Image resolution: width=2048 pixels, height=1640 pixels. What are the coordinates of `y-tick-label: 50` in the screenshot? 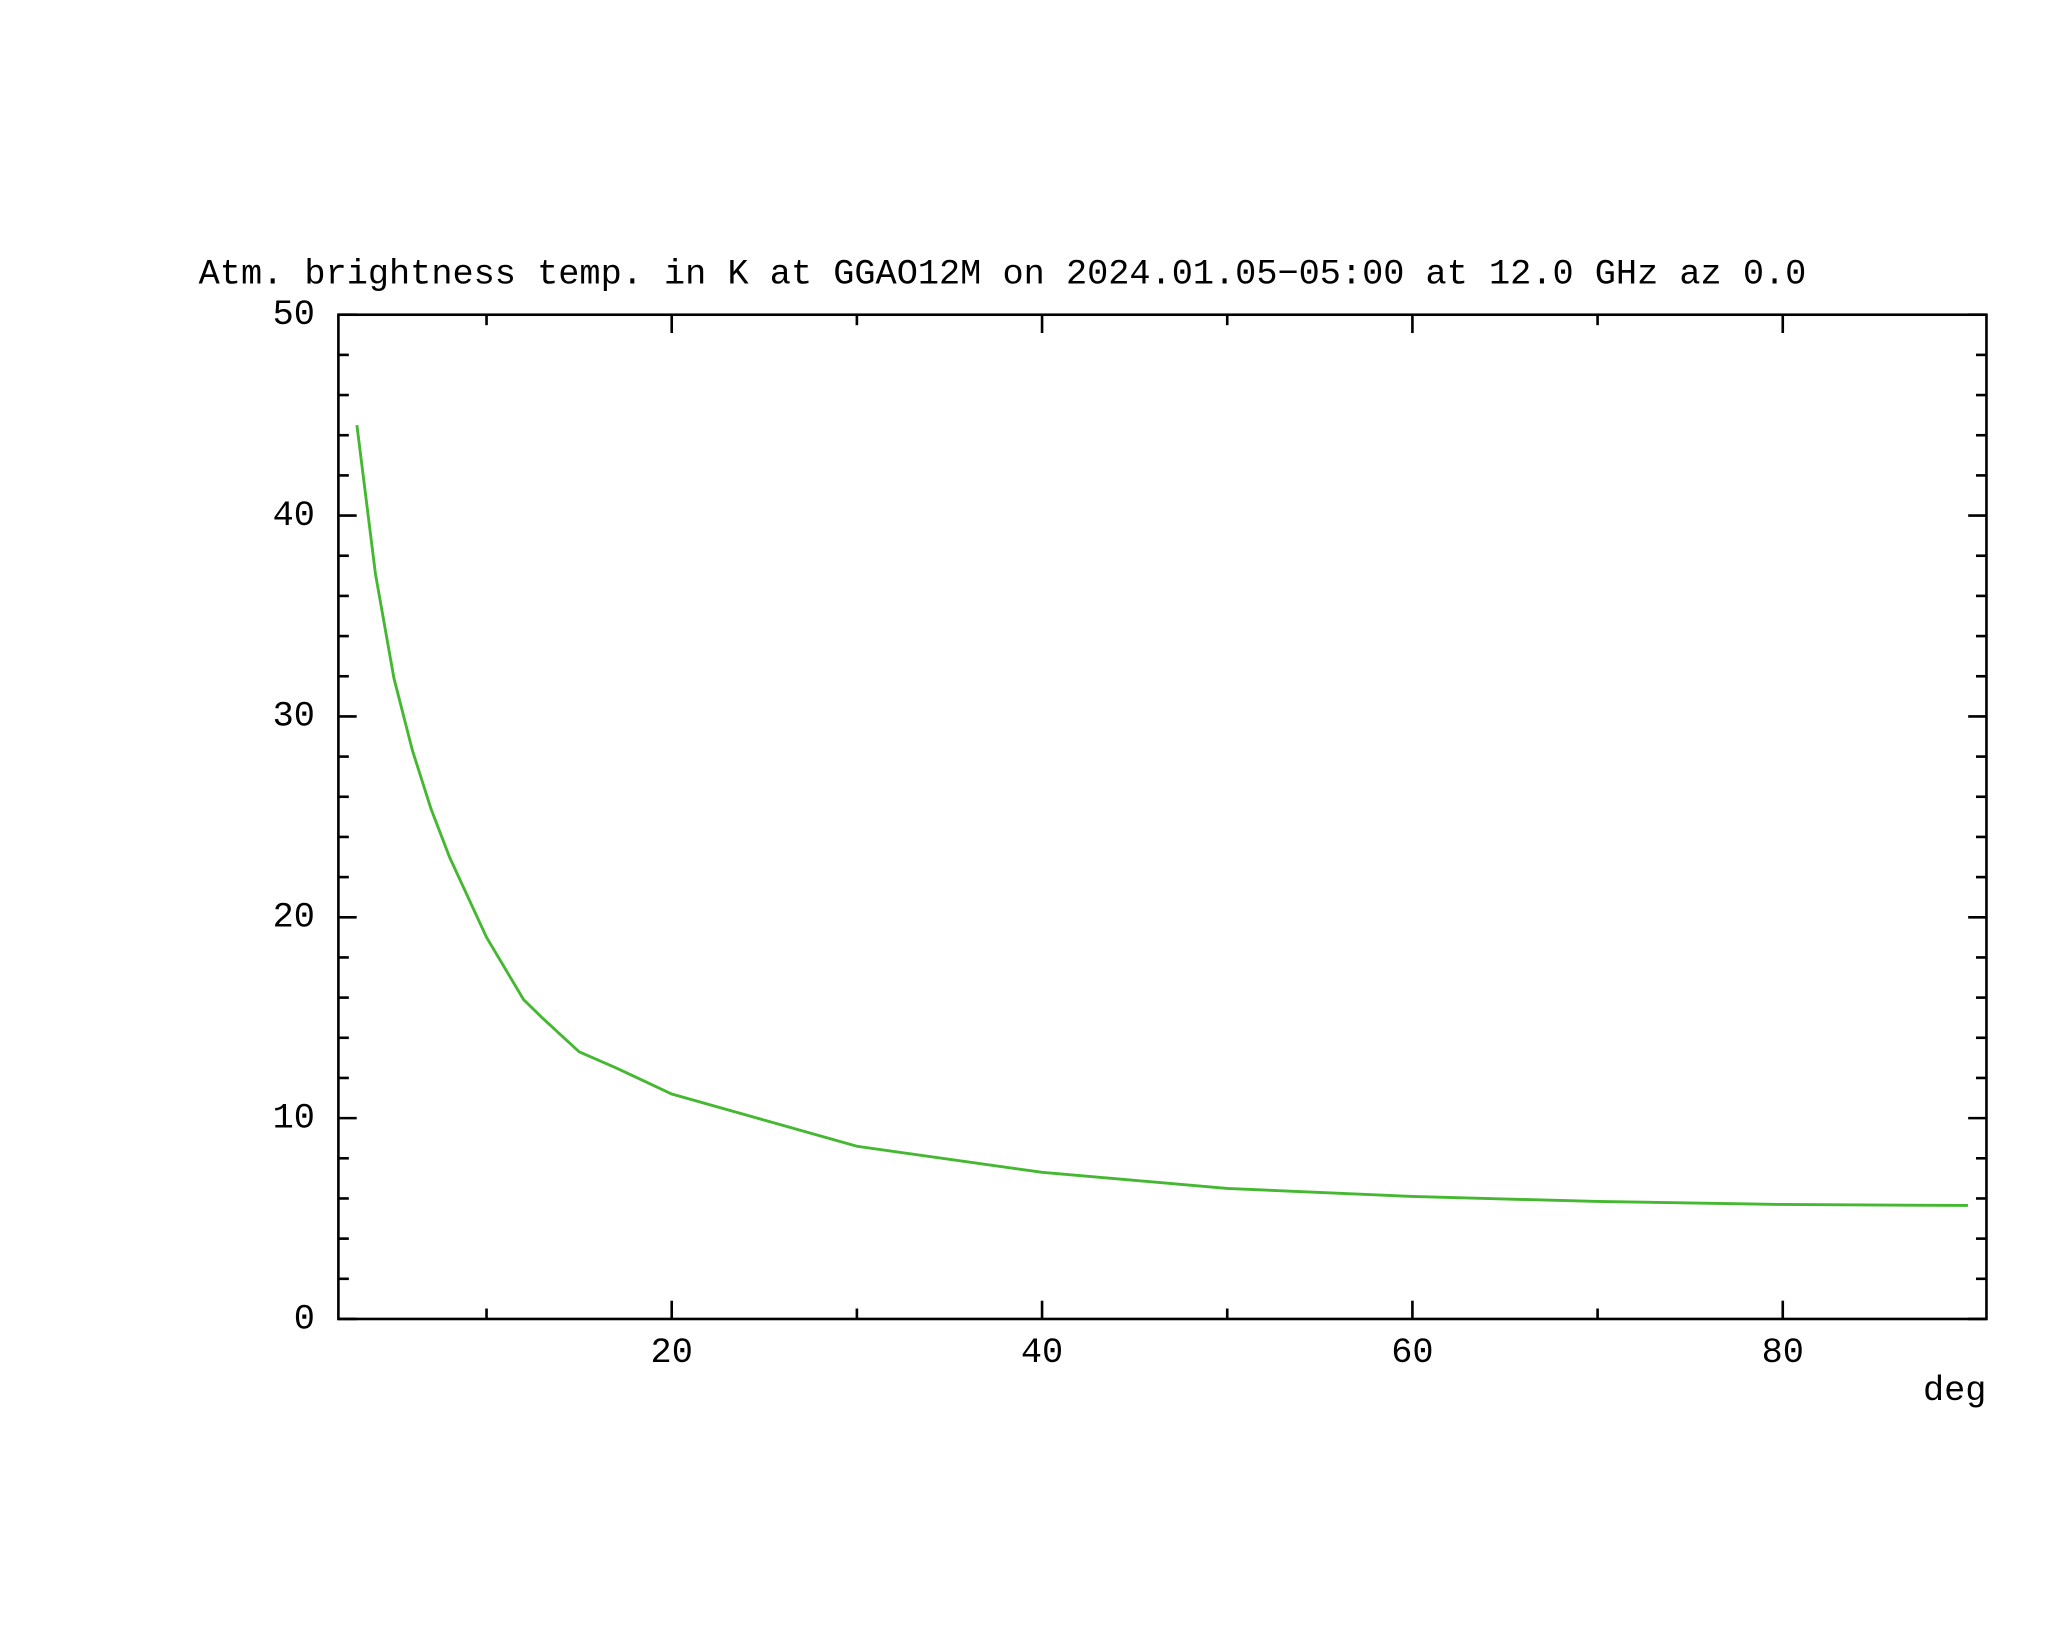 It's located at (294, 315).